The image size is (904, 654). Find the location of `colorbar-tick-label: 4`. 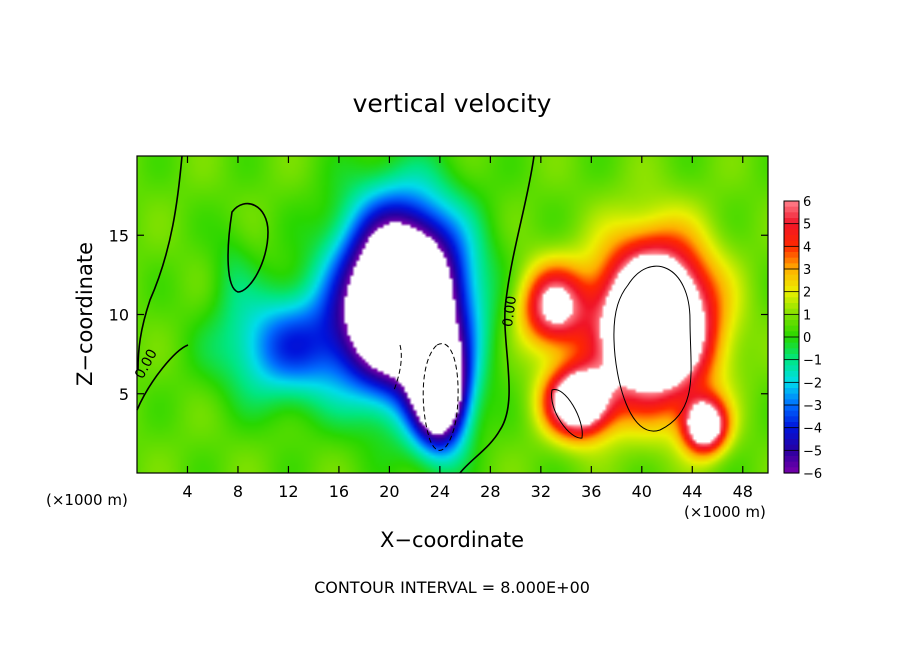

colorbar-tick-label: 4 is located at coordinates (807, 247).